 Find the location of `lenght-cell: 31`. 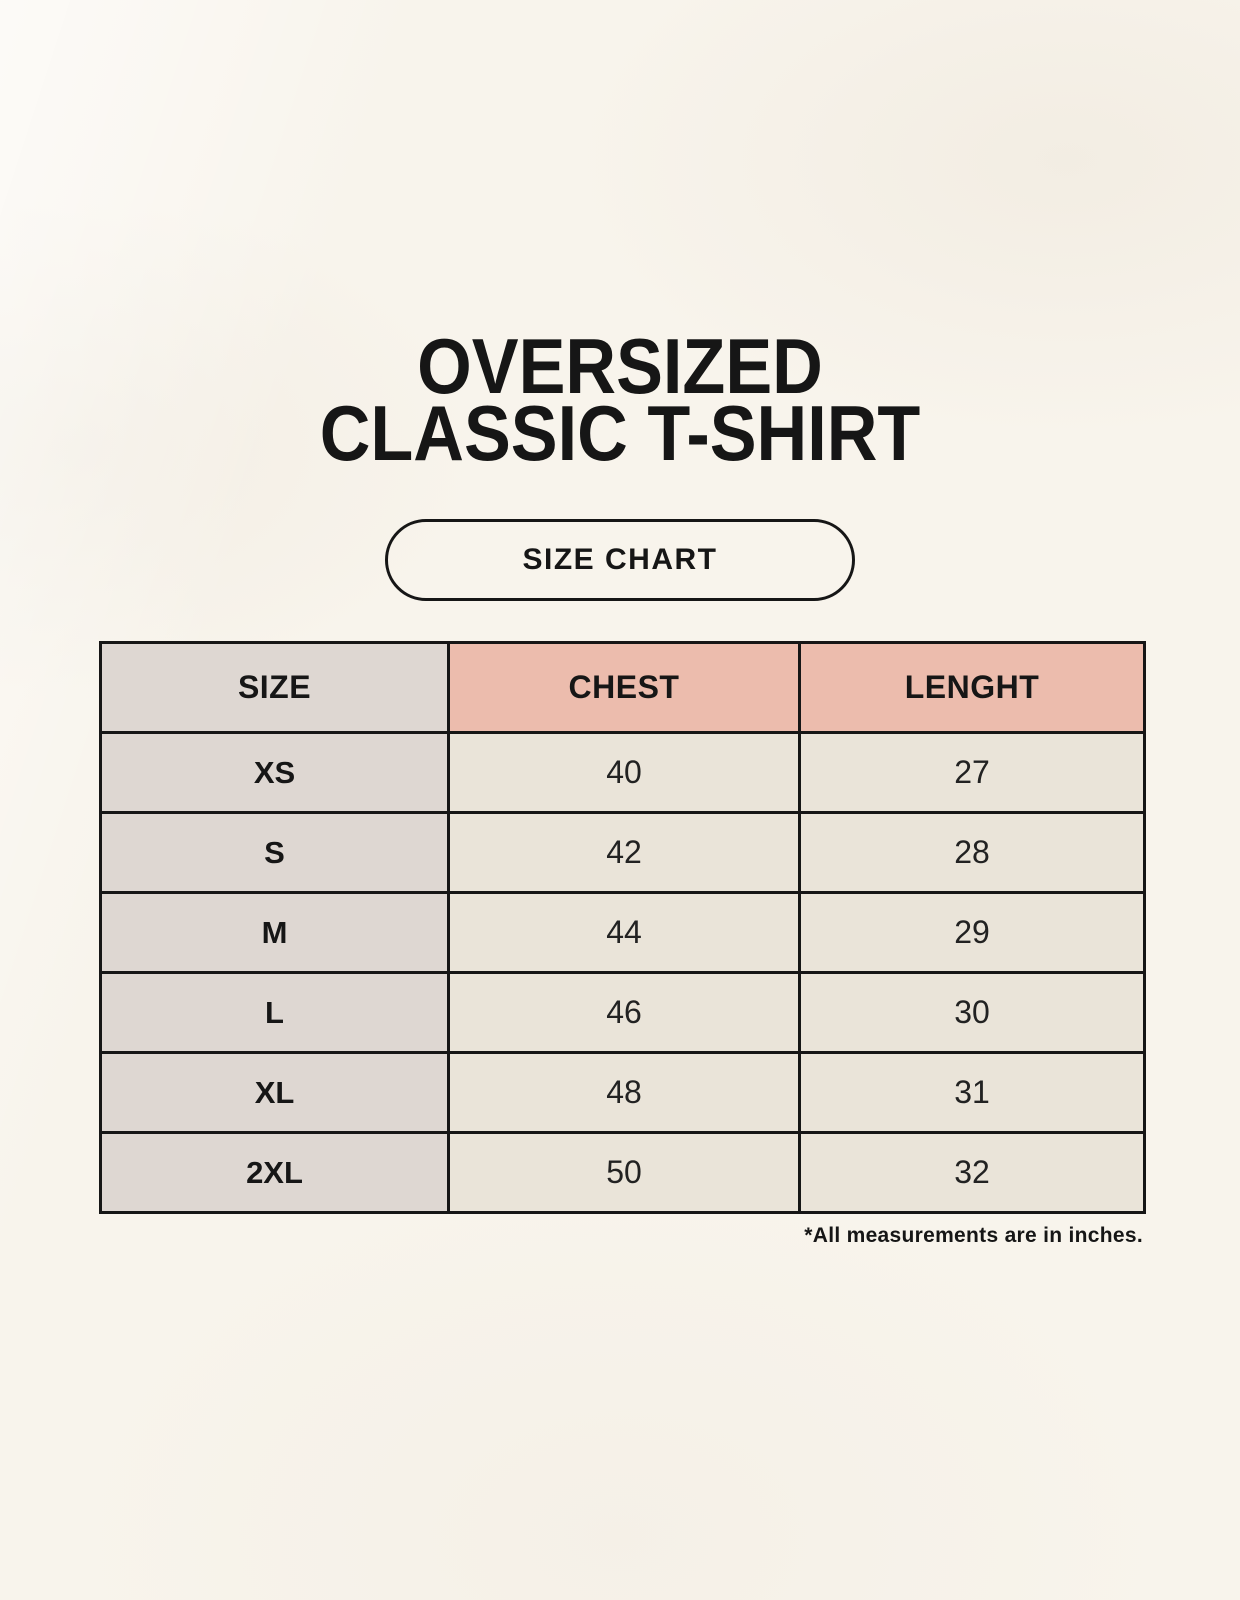

lenght-cell: 31 is located at coordinates (972, 1092).